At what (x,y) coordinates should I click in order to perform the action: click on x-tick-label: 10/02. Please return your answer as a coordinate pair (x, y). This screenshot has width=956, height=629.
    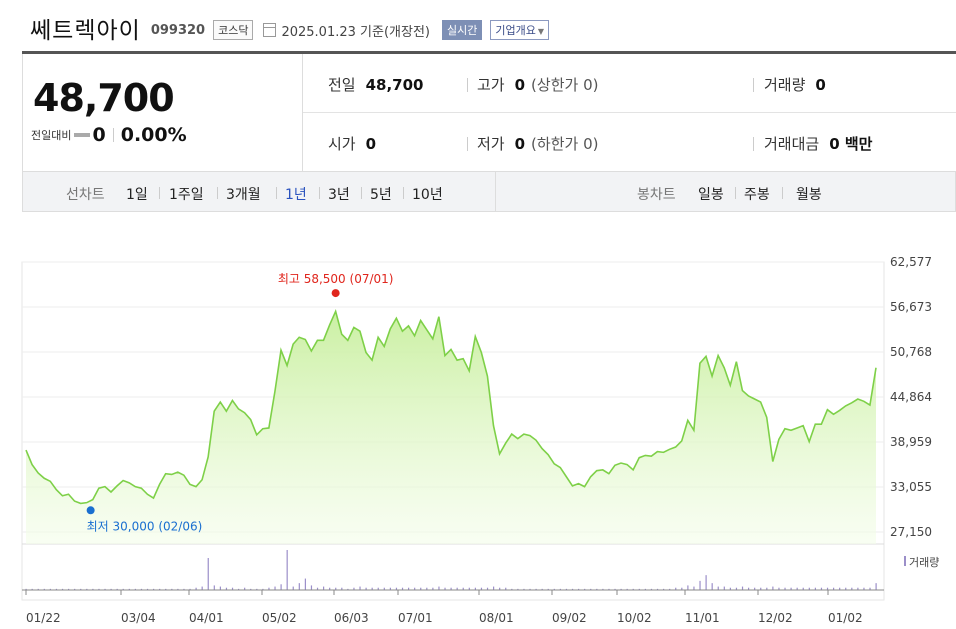
    Looking at the image, I should click on (634, 618).